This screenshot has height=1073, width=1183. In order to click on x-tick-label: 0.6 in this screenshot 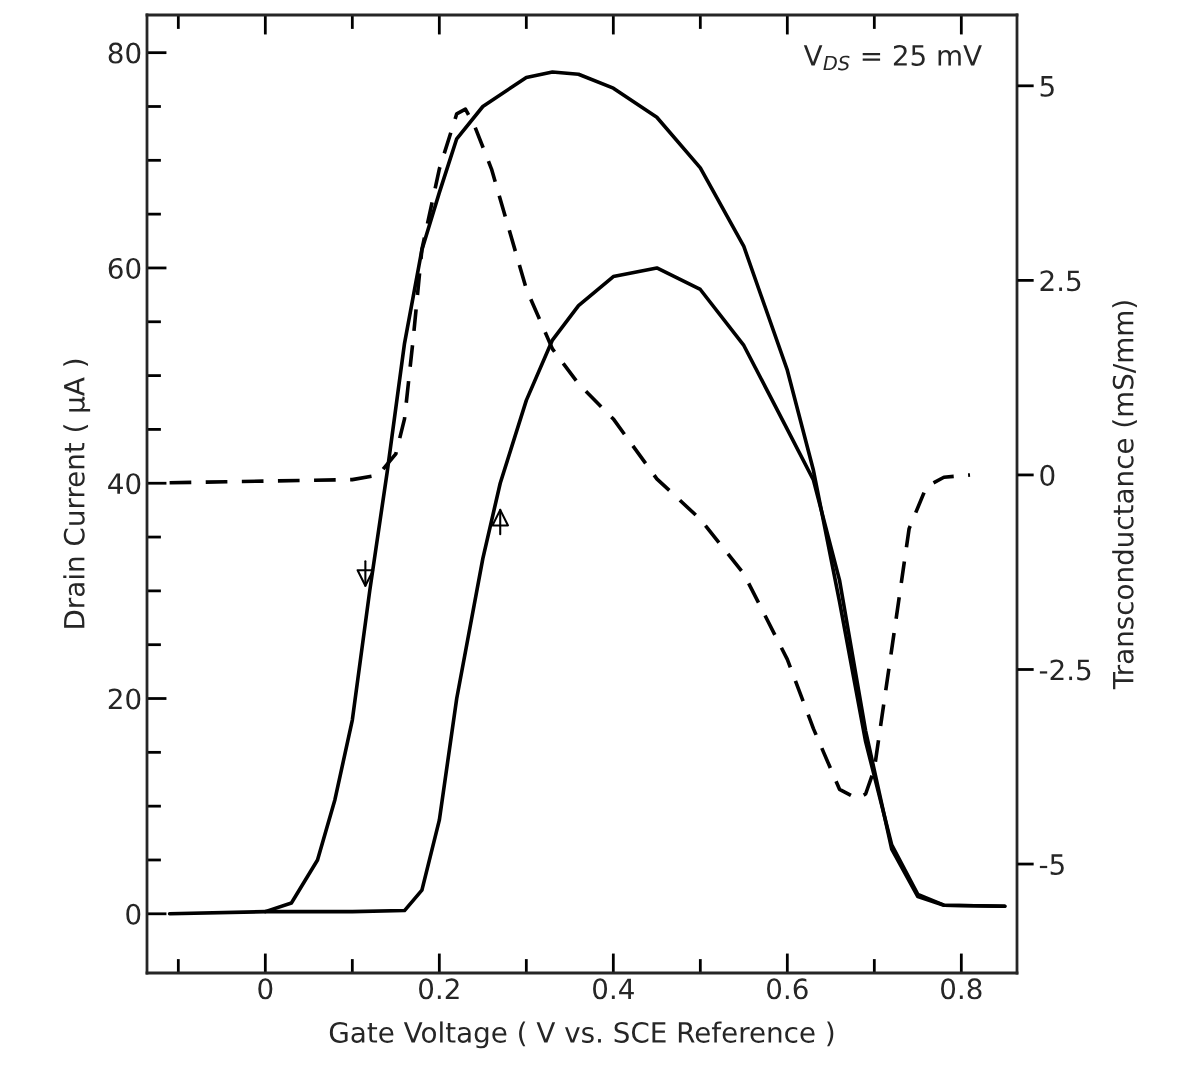, I will do `click(787, 989)`.